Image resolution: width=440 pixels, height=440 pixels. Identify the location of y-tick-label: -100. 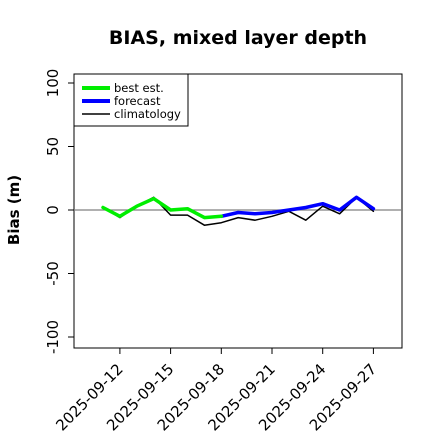
(53, 337).